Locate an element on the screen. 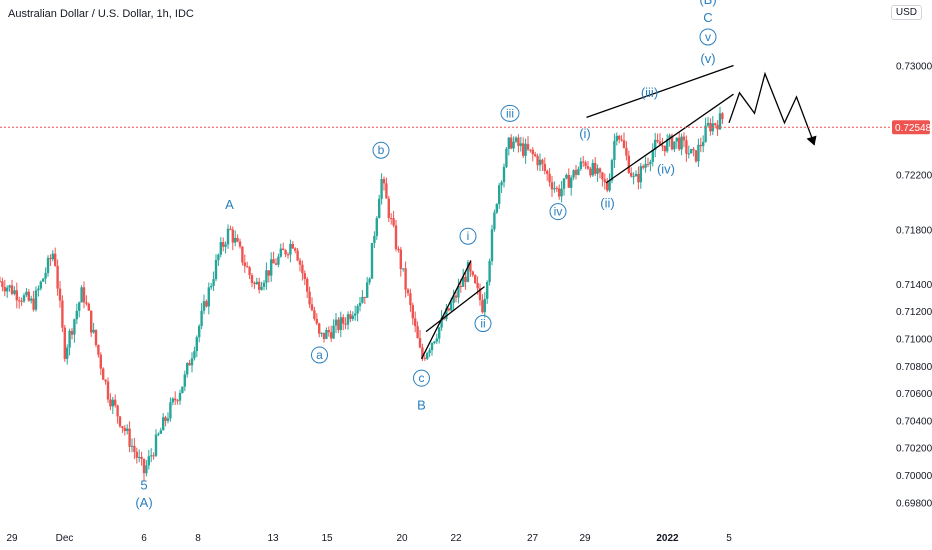 The image size is (932, 550). chart-title: Australian Dollar / U.S. Dollar, 1h, IDC is located at coordinates (101, 14).